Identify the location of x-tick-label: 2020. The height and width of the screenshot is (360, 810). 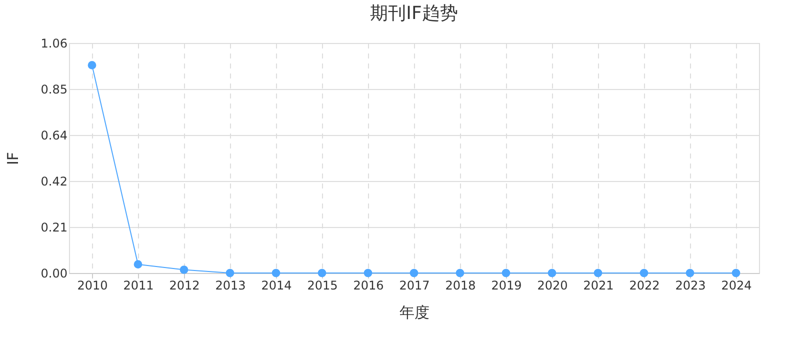
(552, 285).